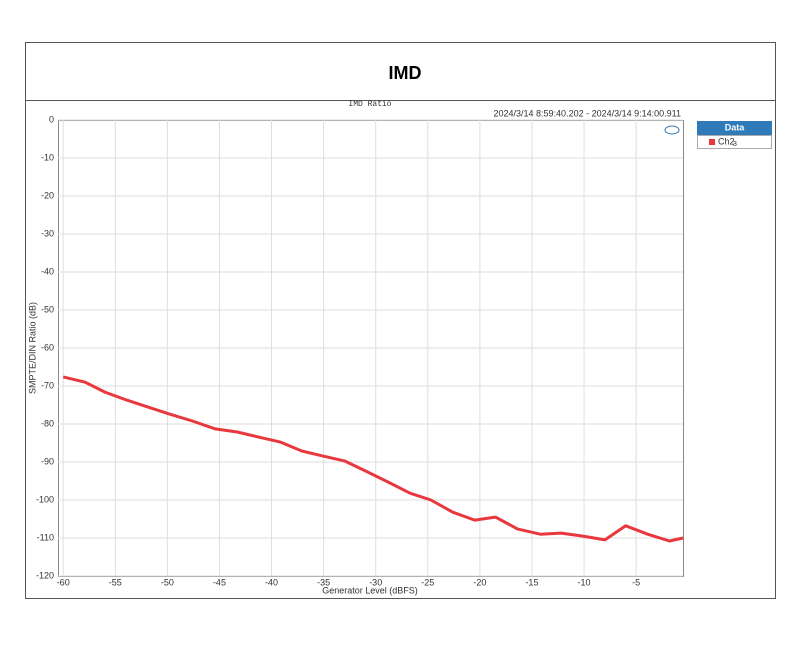 The height and width of the screenshot is (649, 800). What do you see at coordinates (47, 347) in the screenshot?
I see `y-tick-label: -60` at bounding box center [47, 347].